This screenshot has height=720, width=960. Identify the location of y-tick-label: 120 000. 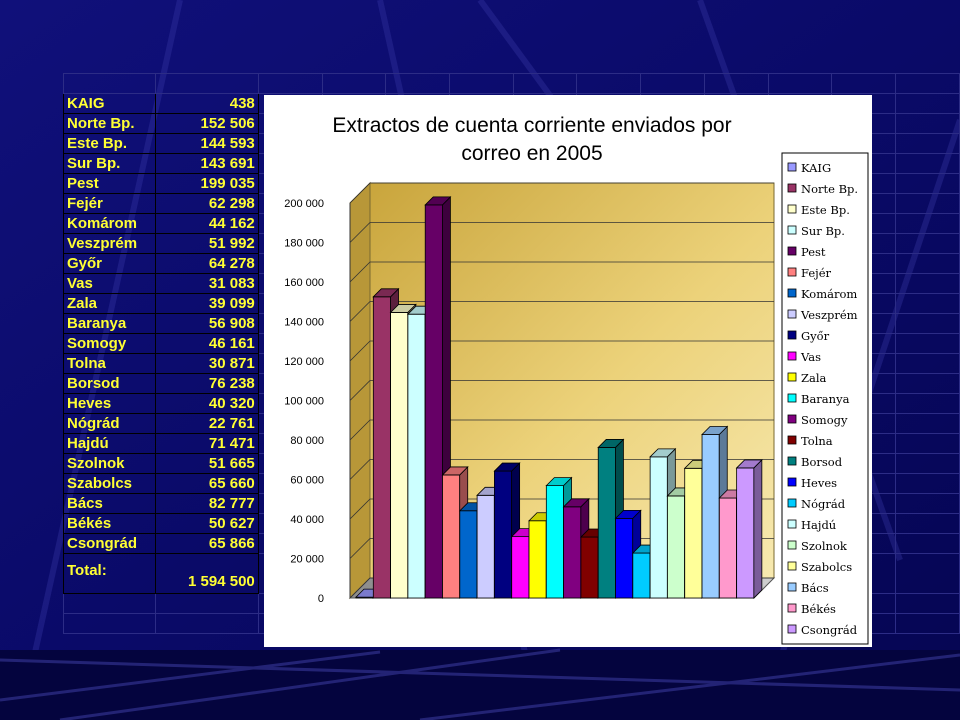
(304, 362).